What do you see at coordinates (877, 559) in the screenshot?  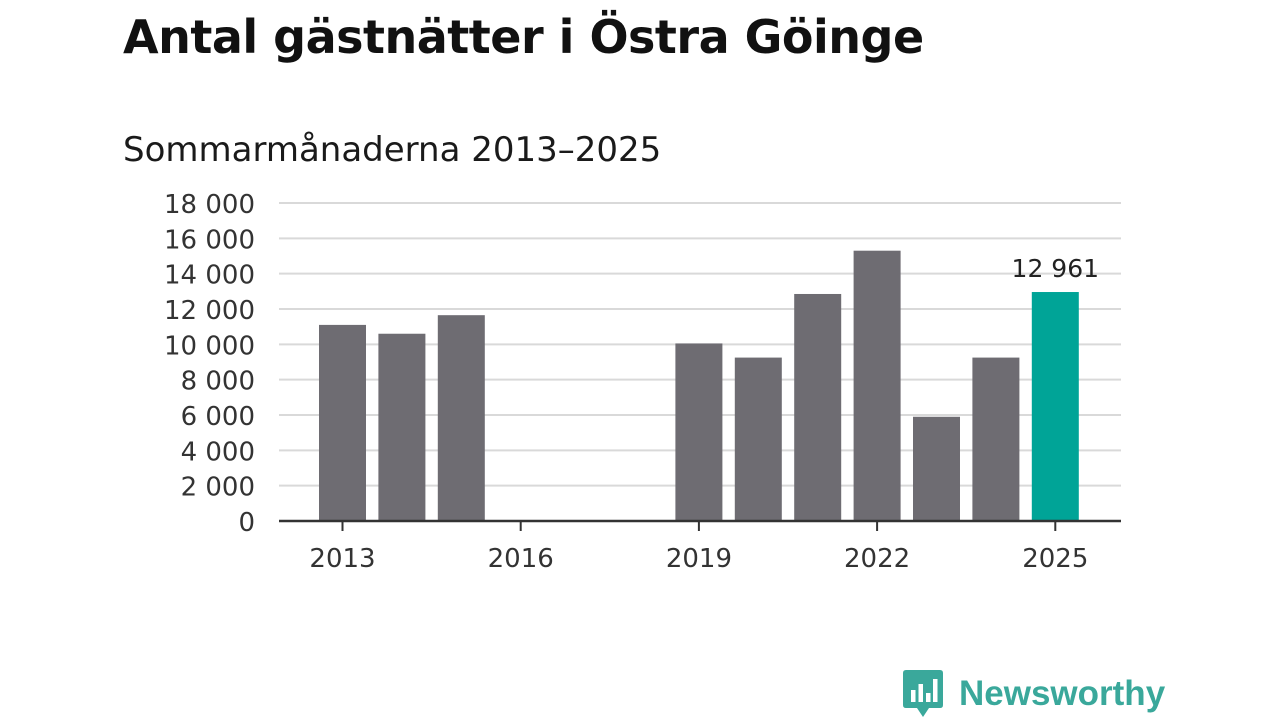 I see `x-tick-label: 2022` at bounding box center [877, 559].